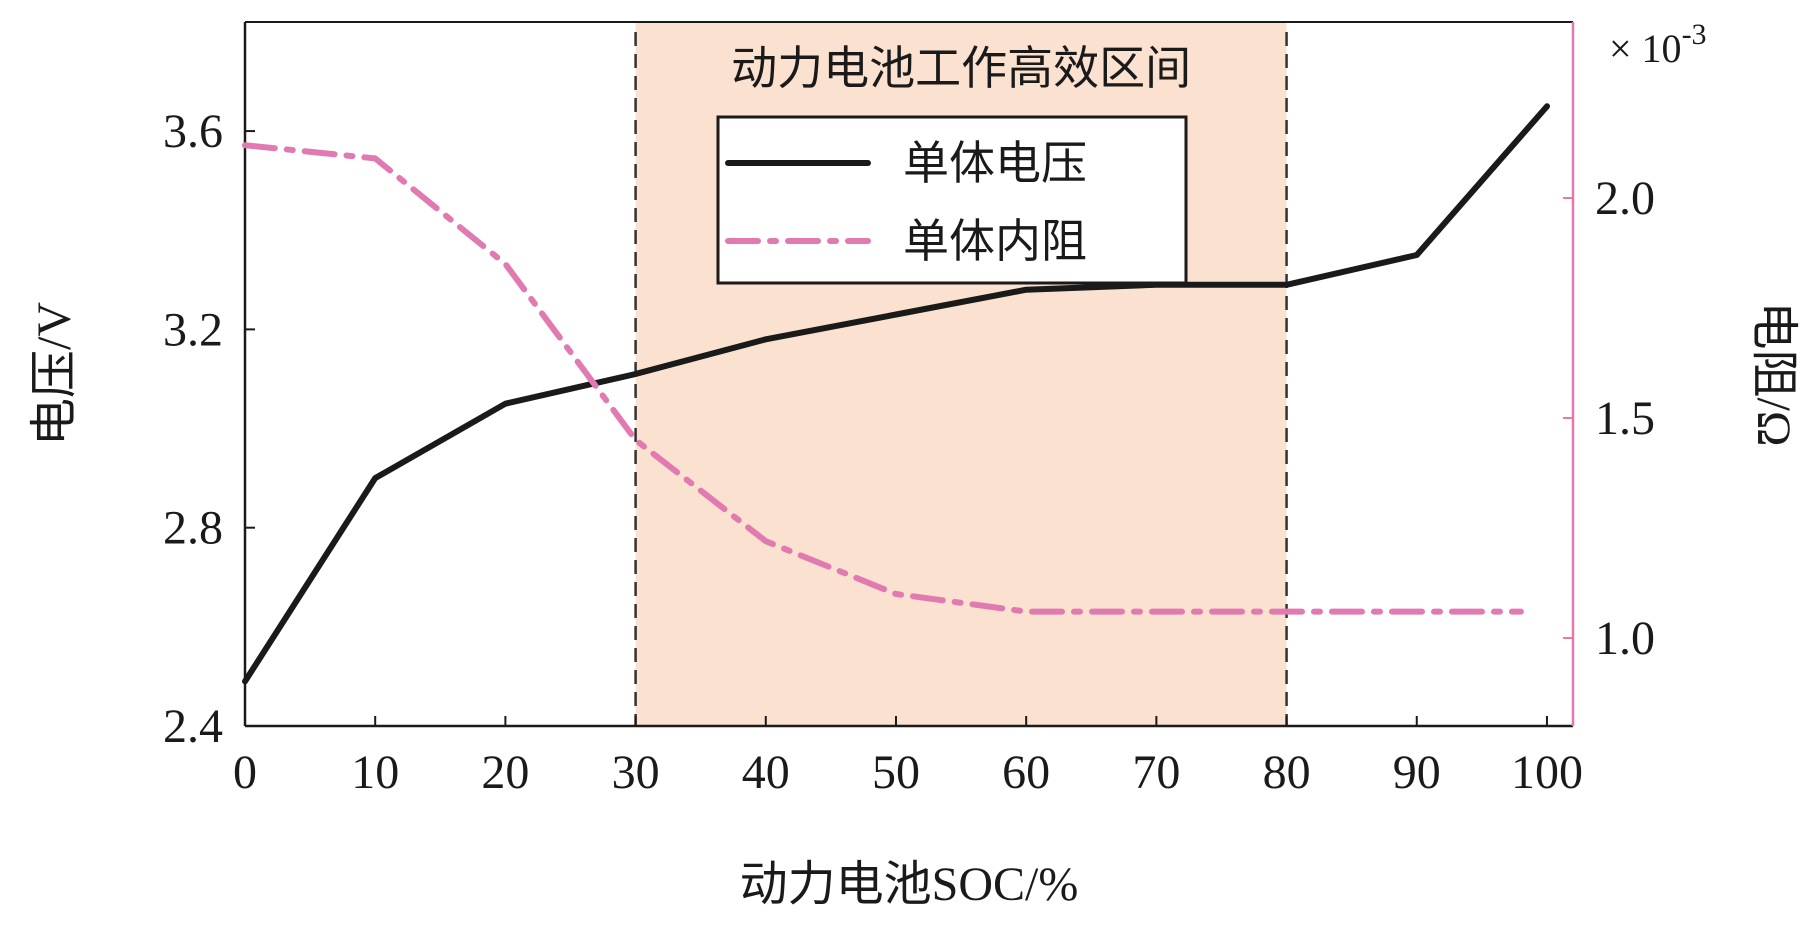  What do you see at coordinates (896, 772) in the screenshot?
I see `x-tick-label: 50` at bounding box center [896, 772].